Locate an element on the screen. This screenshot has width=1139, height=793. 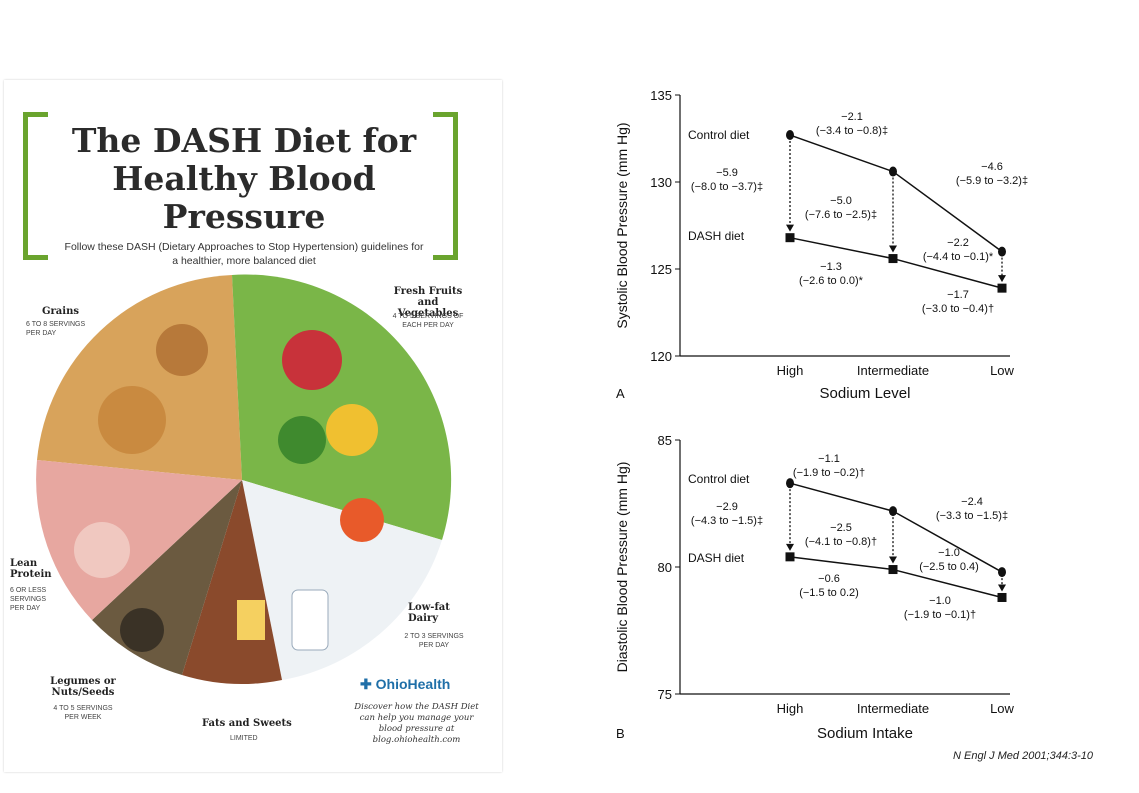
annotation-ci: (−3.3 to −1.5)‡ is located at coordinates (972, 516).